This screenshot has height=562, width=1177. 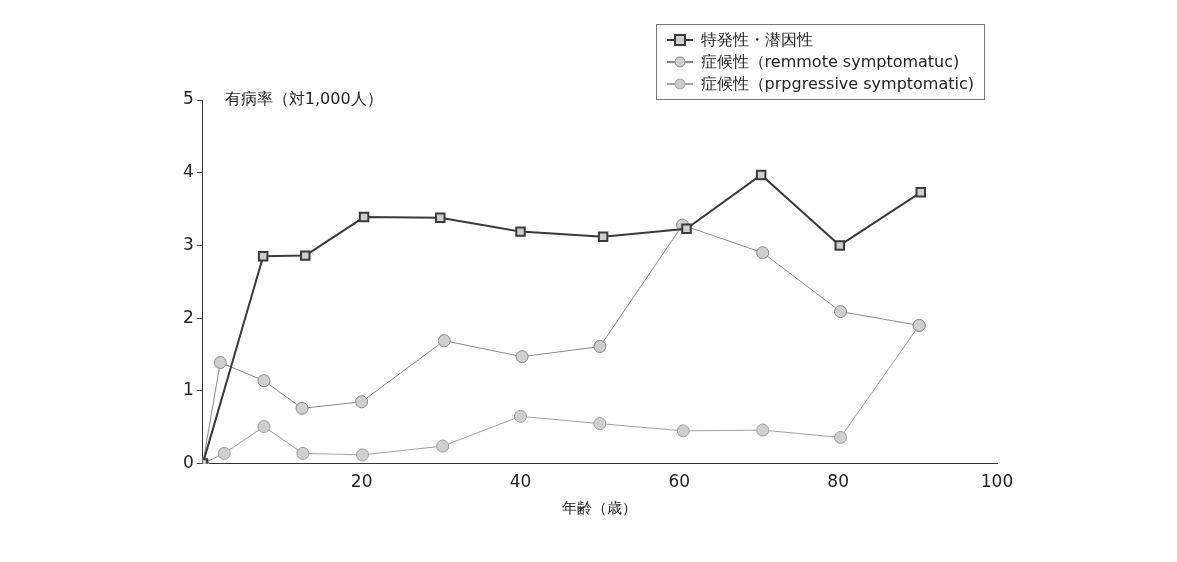 I want to click on x-tick-label: 80, so click(x=838, y=481).